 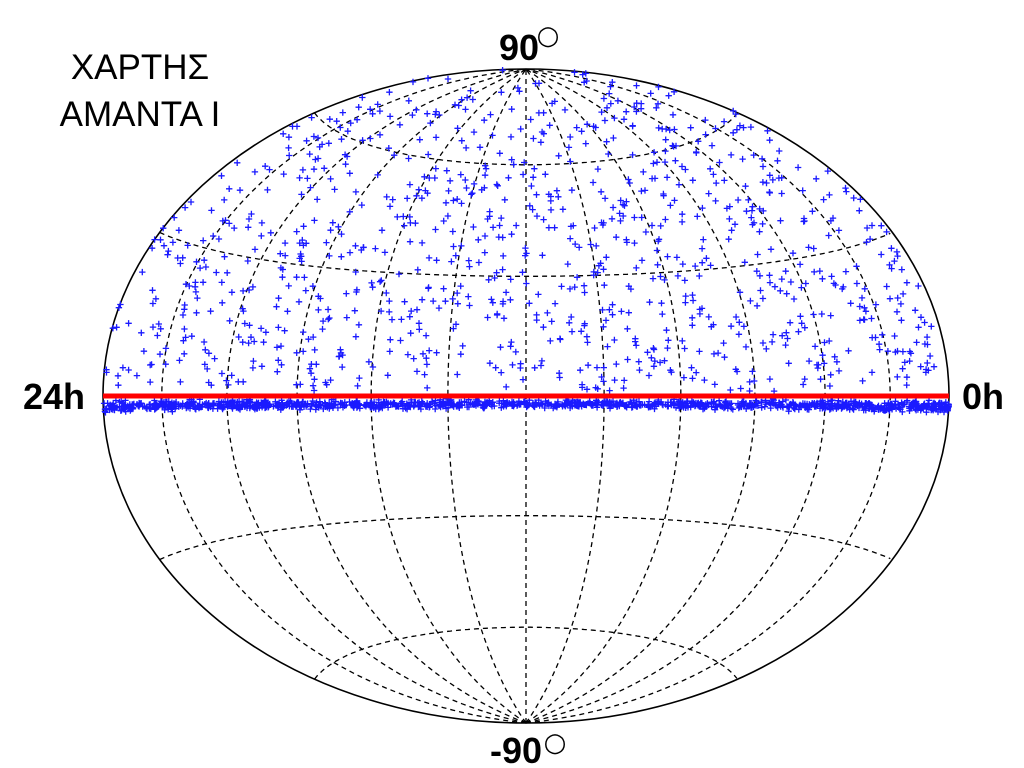 I want to click on ra-right-label: 0h, so click(x=983, y=396).